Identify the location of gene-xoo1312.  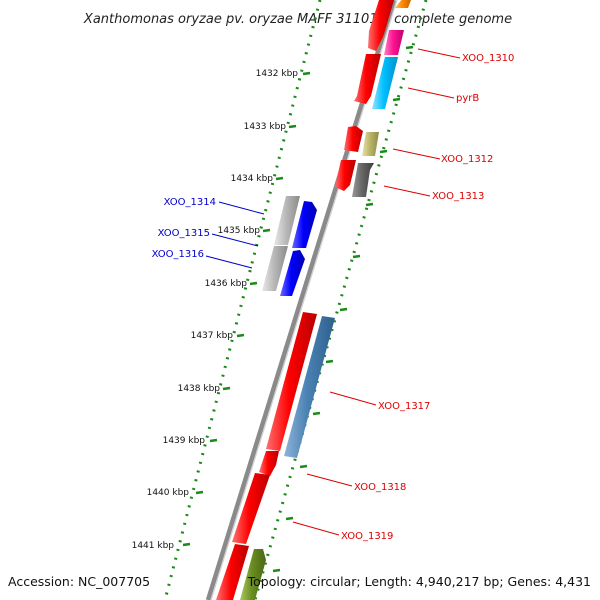
(370, 144).